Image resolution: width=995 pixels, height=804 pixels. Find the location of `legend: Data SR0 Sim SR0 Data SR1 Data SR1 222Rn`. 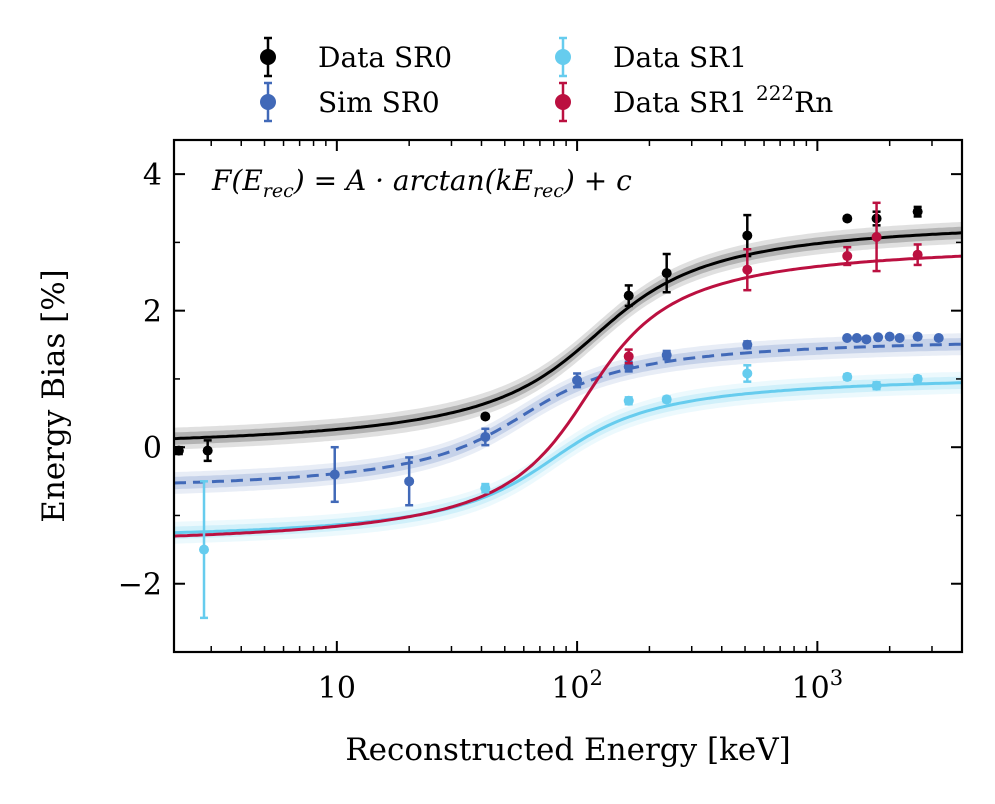

legend: Data SR0 Sim SR0 Data SR1 Data SR1 222Rn is located at coordinates (546, 79).